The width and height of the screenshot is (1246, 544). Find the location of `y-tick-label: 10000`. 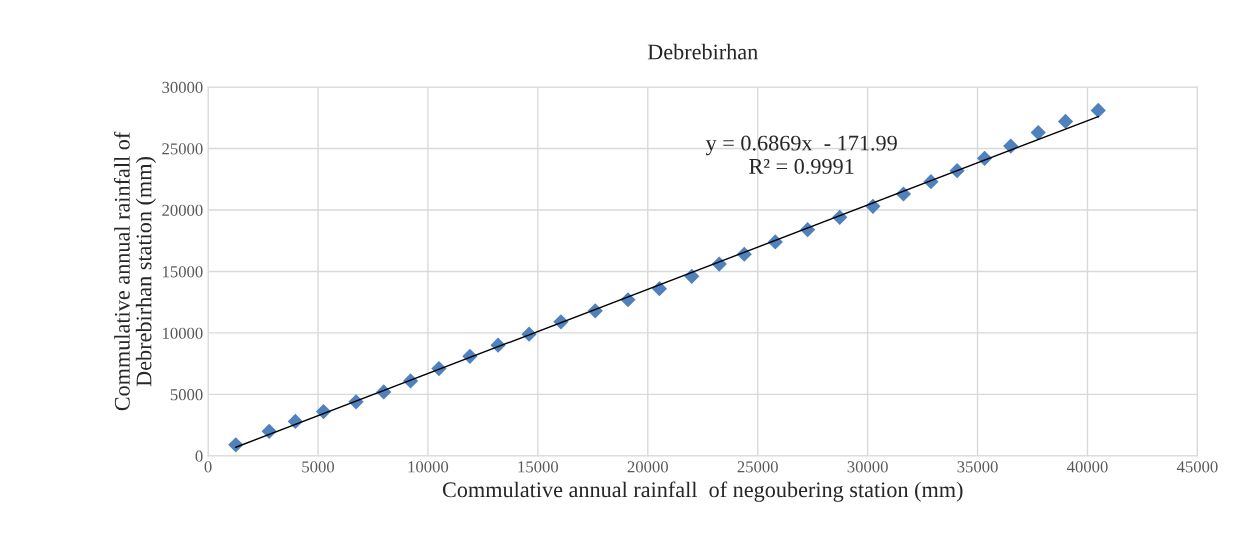

y-tick-label: 10000 is located at coordinates (183, 333).